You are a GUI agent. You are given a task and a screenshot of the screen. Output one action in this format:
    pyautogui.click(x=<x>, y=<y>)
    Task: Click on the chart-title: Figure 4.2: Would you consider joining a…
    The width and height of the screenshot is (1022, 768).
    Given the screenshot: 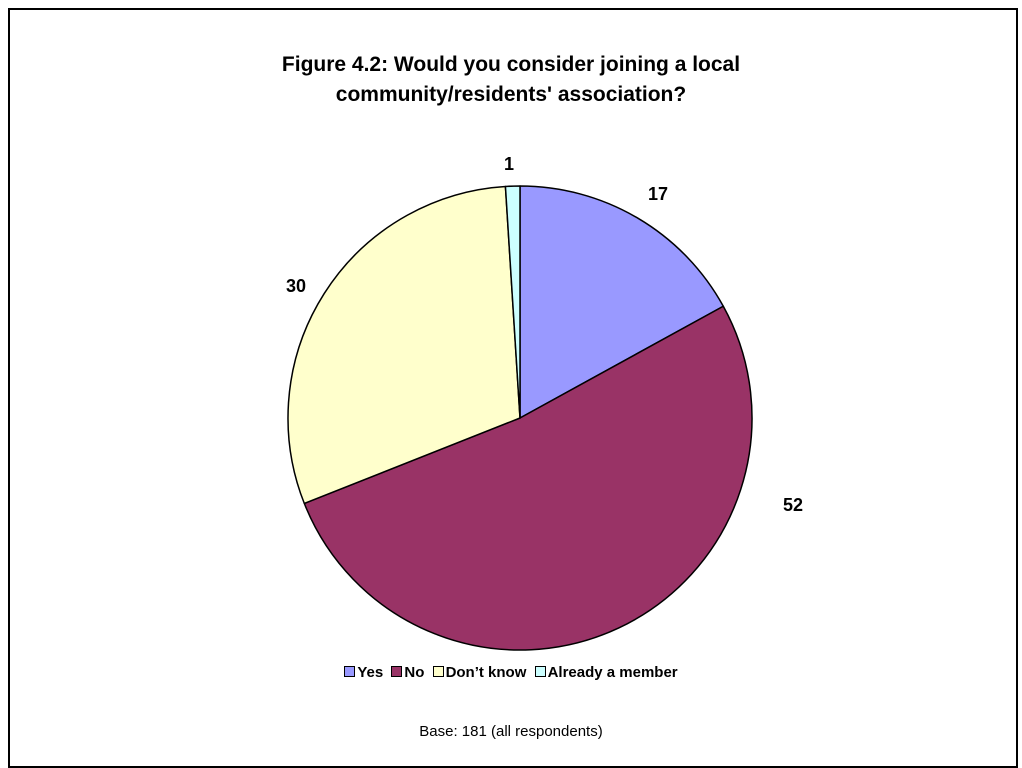 What is the action you would take?
    pyautogui.click(x=511, y=80)
    